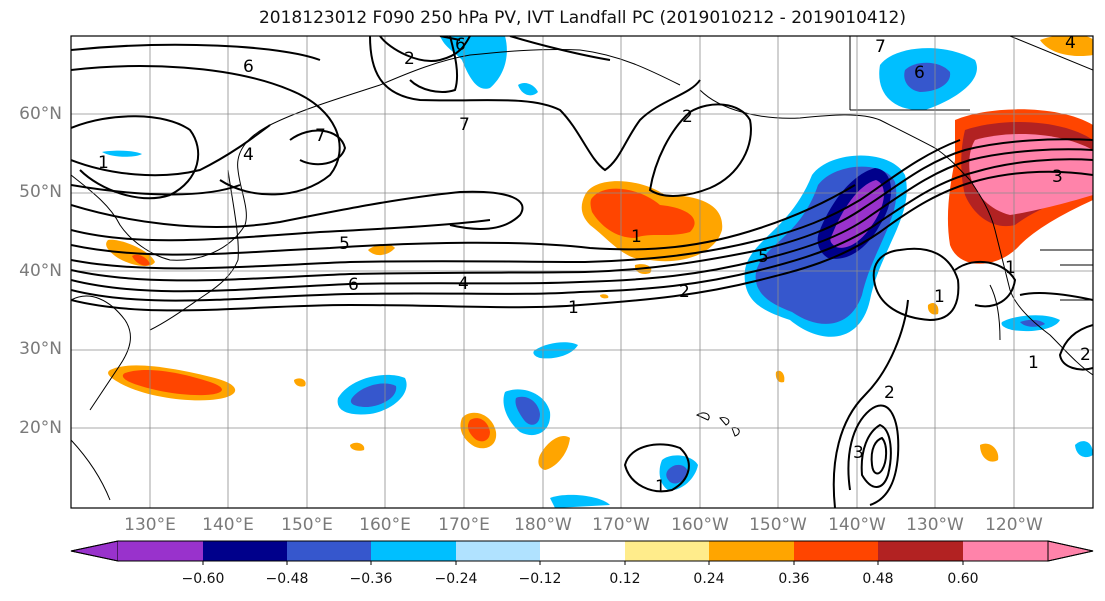 The height and width of the screenshot is (601, 1105). I want to click on lon-label-150w: 150°W, so click(778, 525).